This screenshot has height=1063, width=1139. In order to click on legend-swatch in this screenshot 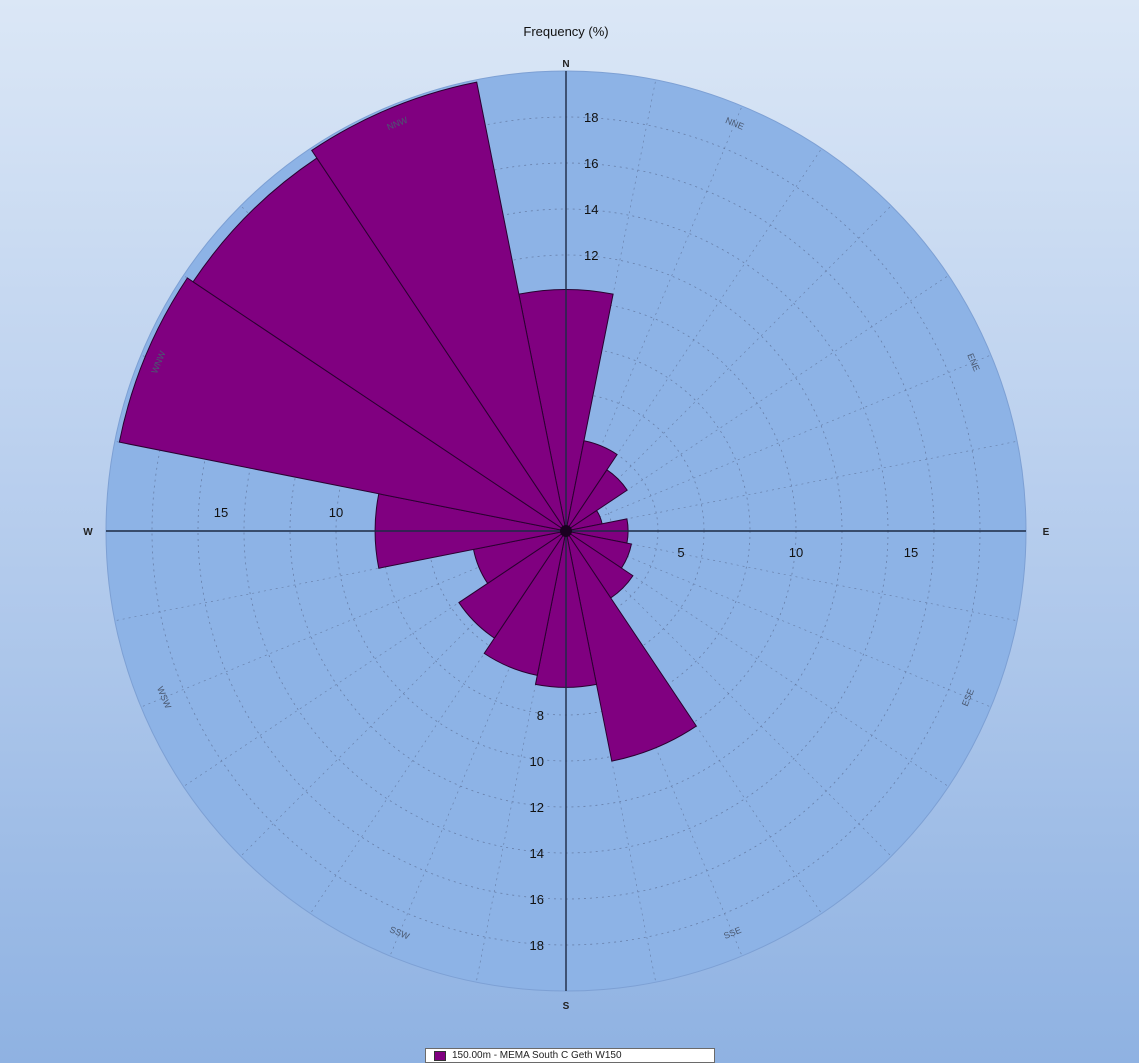, I will do `click(440, 1055)`.